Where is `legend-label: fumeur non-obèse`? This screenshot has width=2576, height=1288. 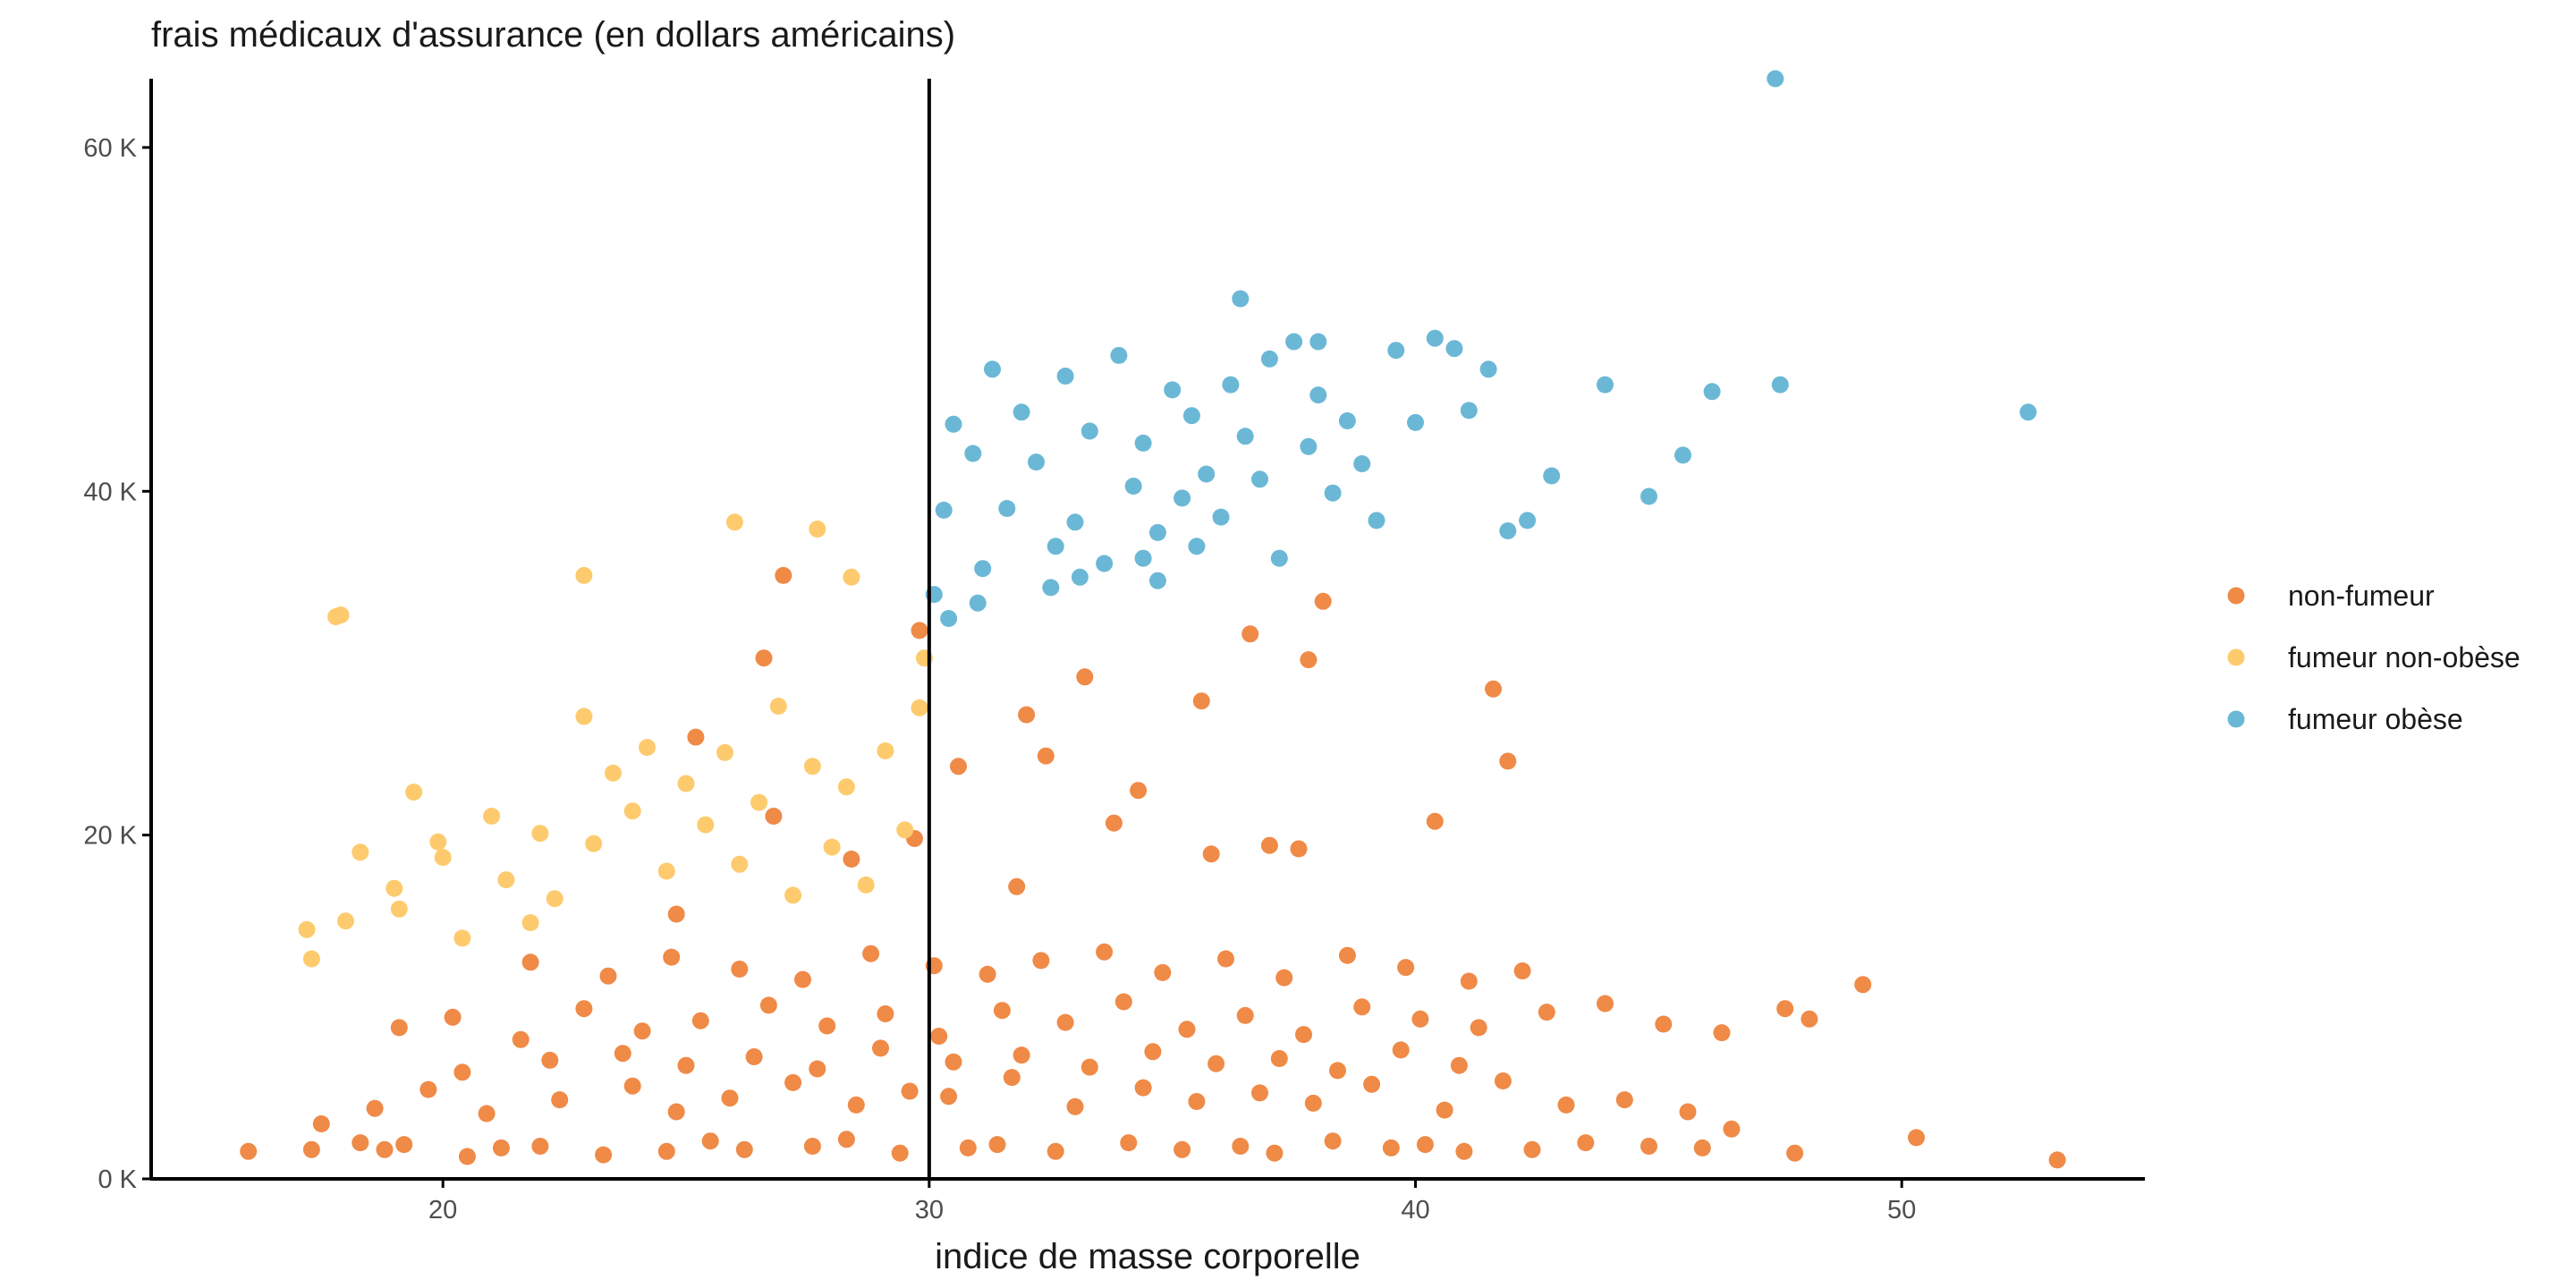
legend-label: fumeur non-obèse is located at coordinates (2404, 657).